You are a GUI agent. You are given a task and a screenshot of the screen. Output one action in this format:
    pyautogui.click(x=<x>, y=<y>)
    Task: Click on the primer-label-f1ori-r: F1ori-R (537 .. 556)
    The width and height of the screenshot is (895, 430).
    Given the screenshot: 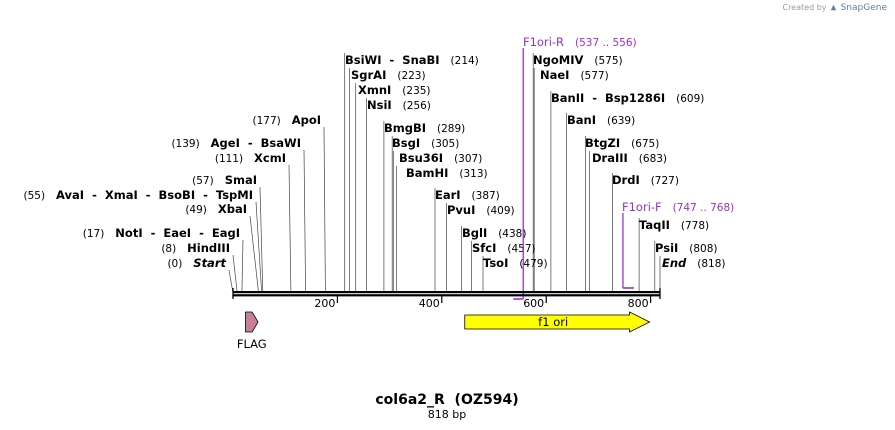 What is the action you would take?
    pyautogui.click(x=580, y=42)
    